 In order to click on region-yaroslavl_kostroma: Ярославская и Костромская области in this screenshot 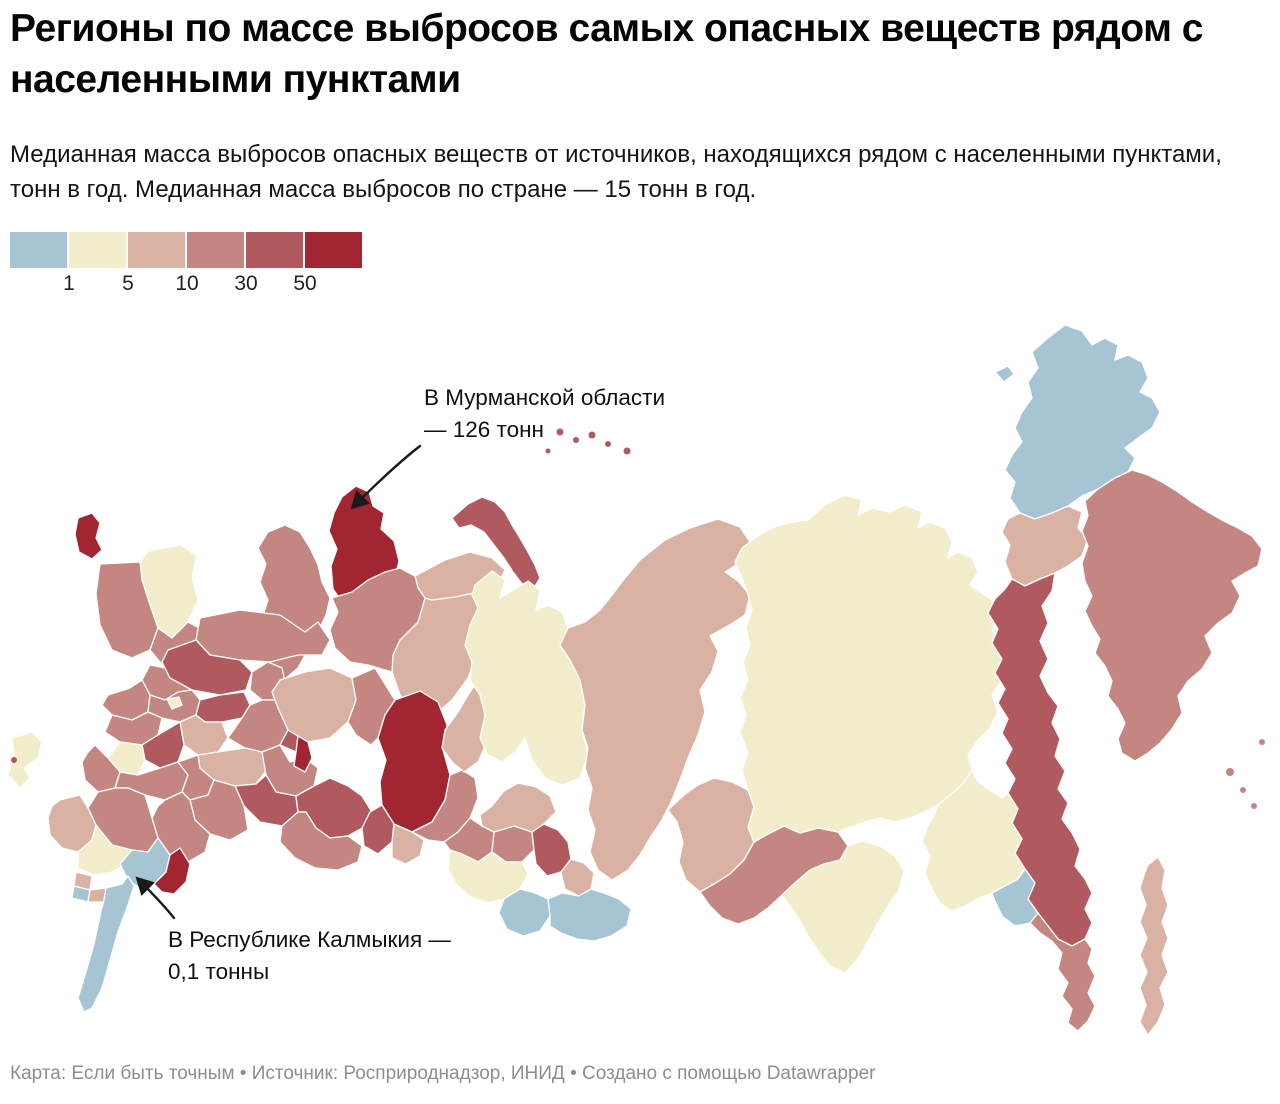, I will do `click(207, 667)`.